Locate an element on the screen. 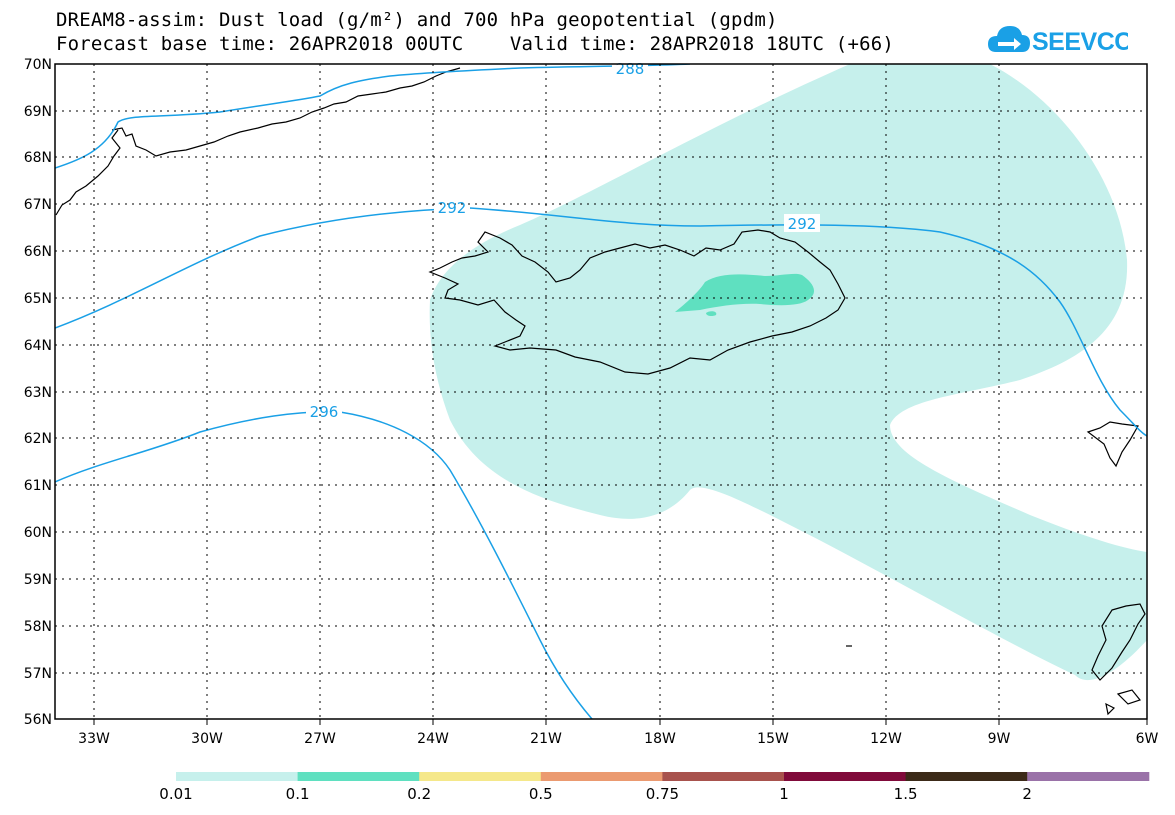  lat-label: 61N is located at coordinates (38, 486).